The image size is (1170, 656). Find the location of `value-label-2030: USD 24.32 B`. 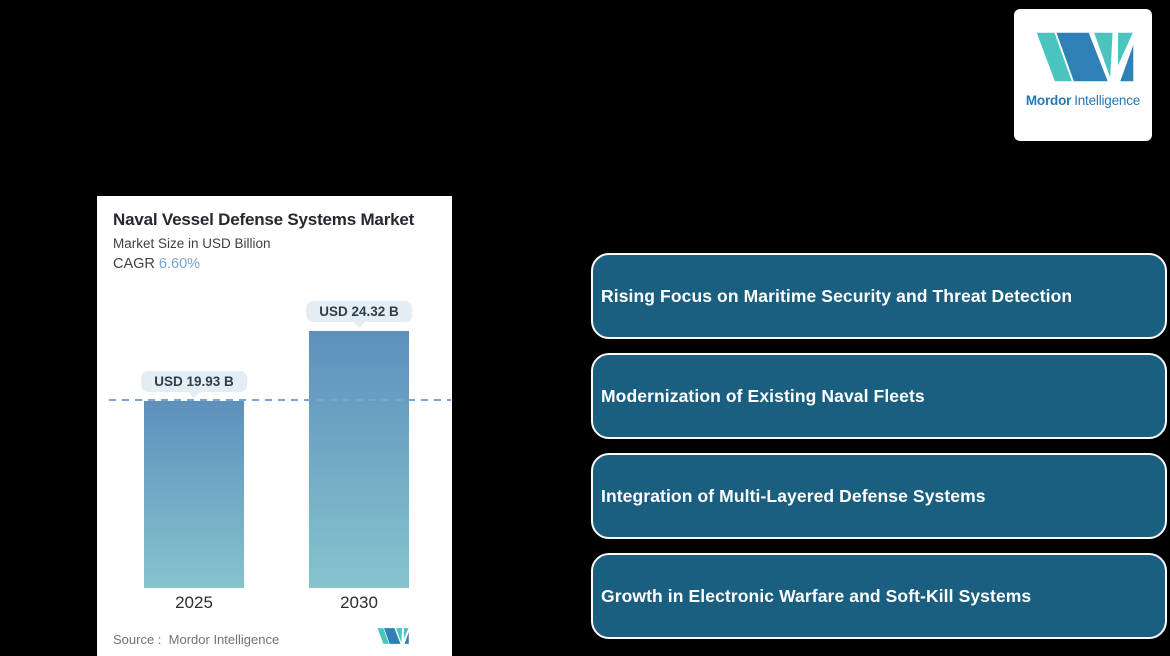

value-label-2030: USD 24.32 B is located at coordinates (359, 311).